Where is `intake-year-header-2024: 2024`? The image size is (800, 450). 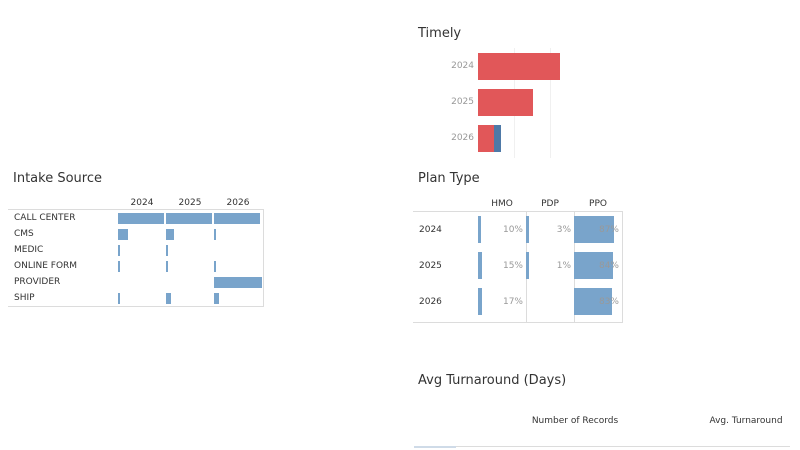 intake-year-header-2024: 2024 is located at coordinates (142, 203).